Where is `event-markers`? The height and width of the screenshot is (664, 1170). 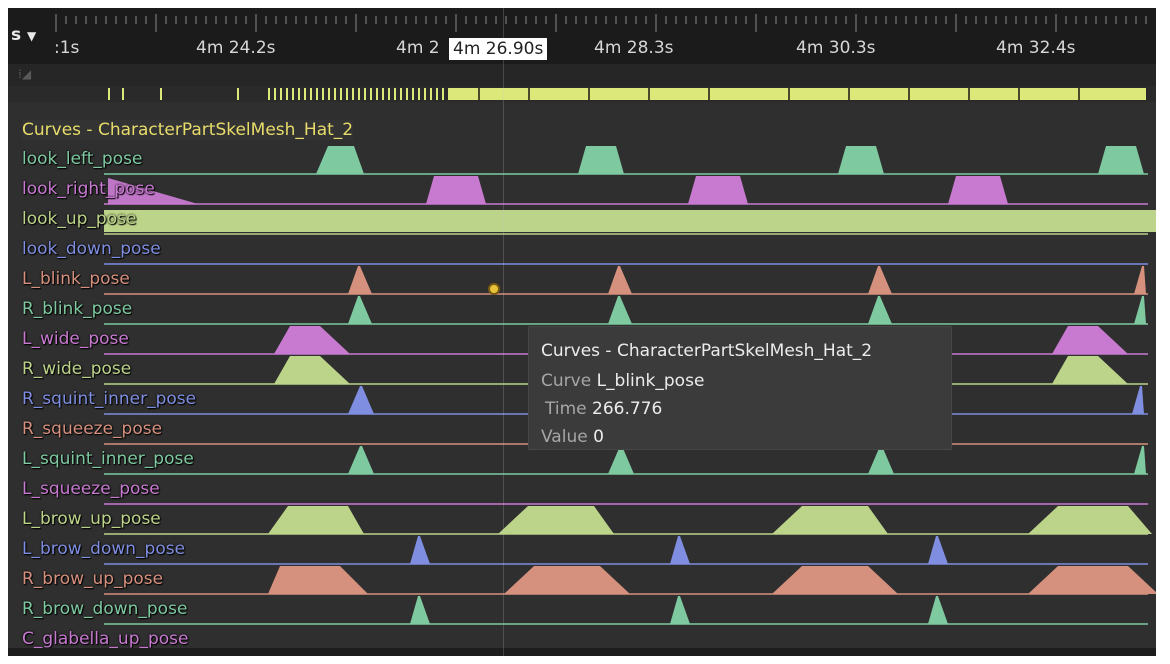
event-markers is located at coordinates (627, 94).